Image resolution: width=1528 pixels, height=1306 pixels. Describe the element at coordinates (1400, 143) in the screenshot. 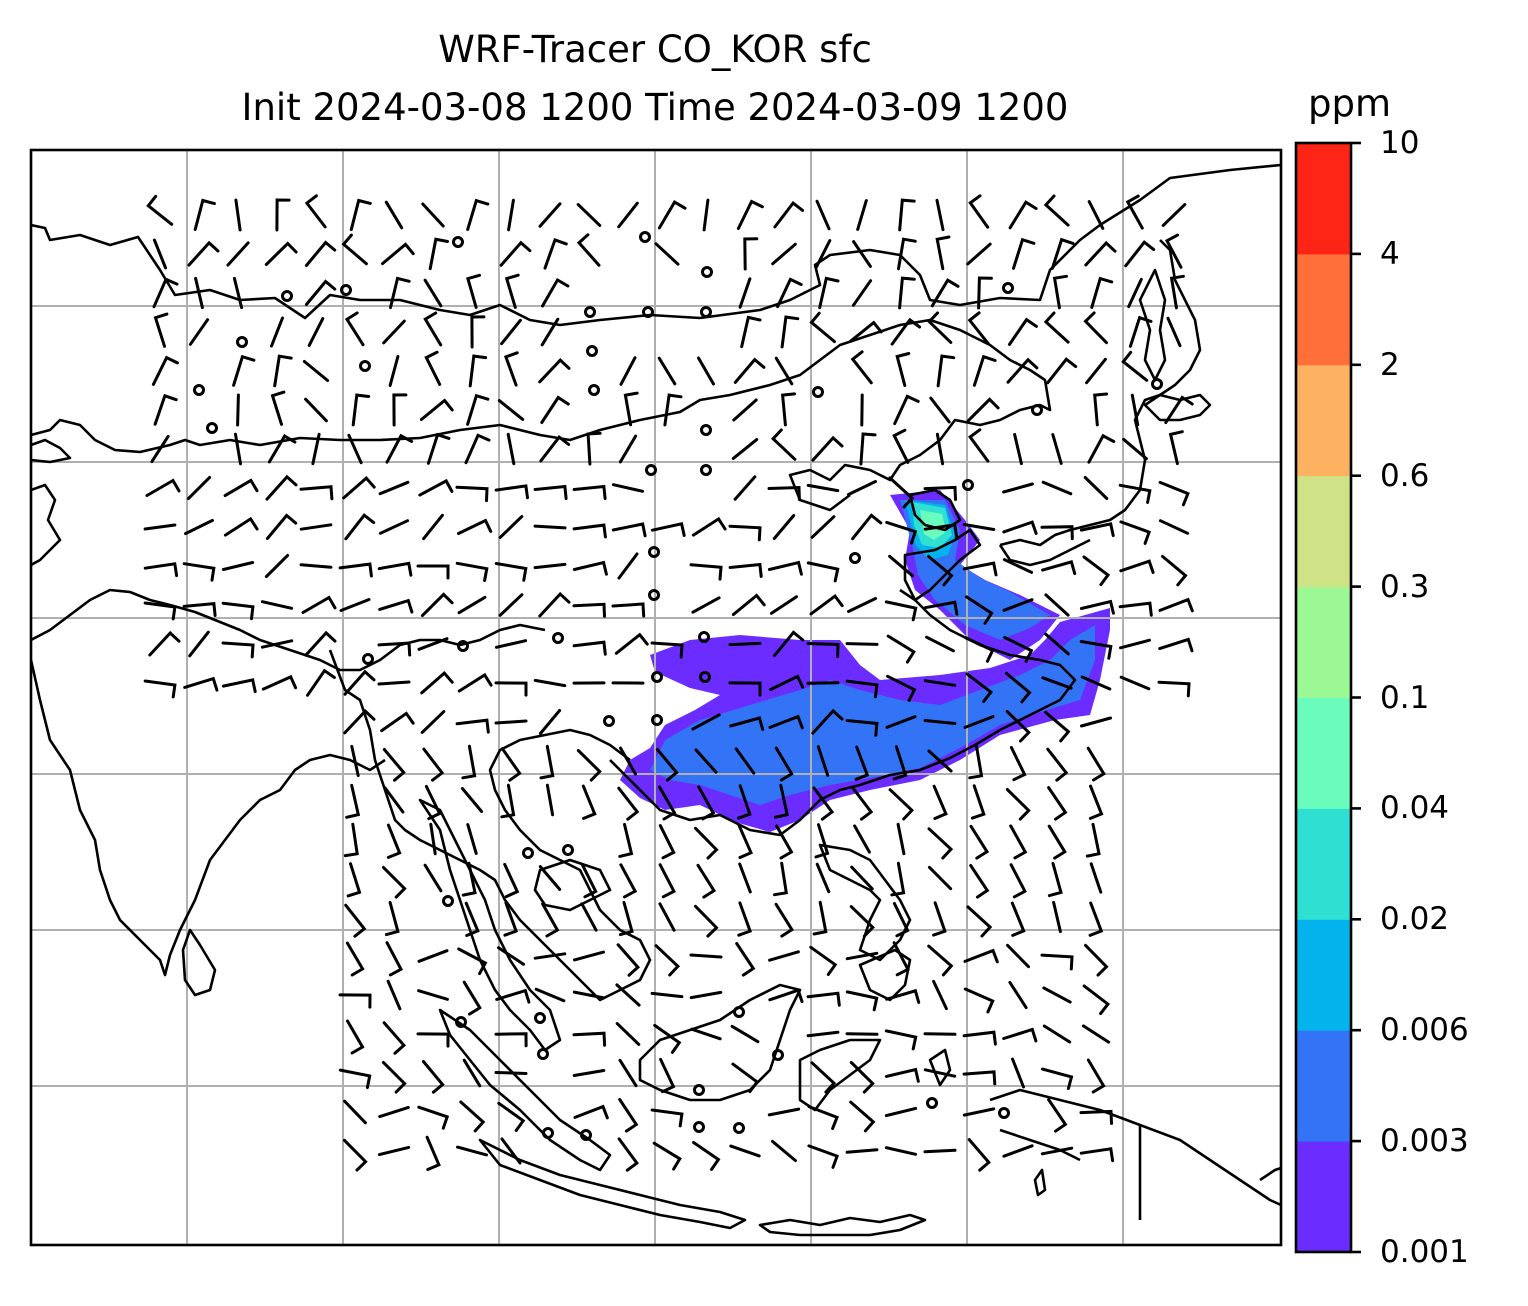

I see `colorbar-tick-label: 10` at that location.